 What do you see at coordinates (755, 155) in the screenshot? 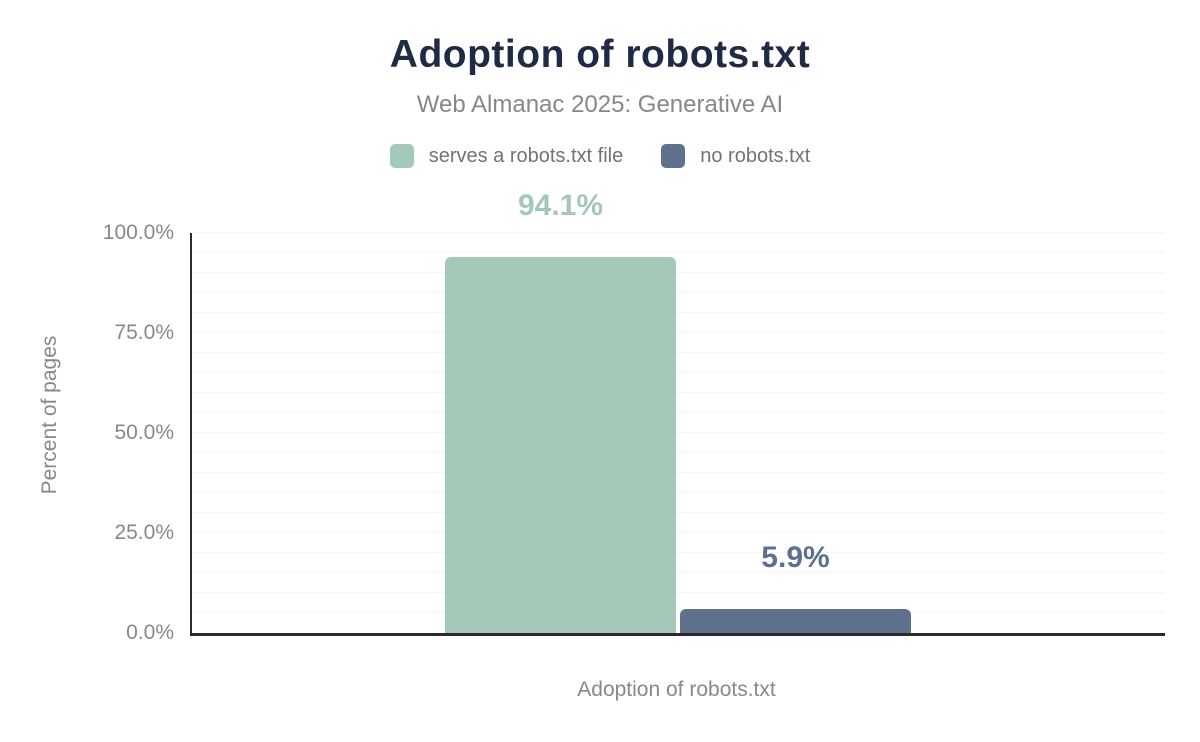
I see `legend-label: no robots.txt` at bounding box center [755, 155].